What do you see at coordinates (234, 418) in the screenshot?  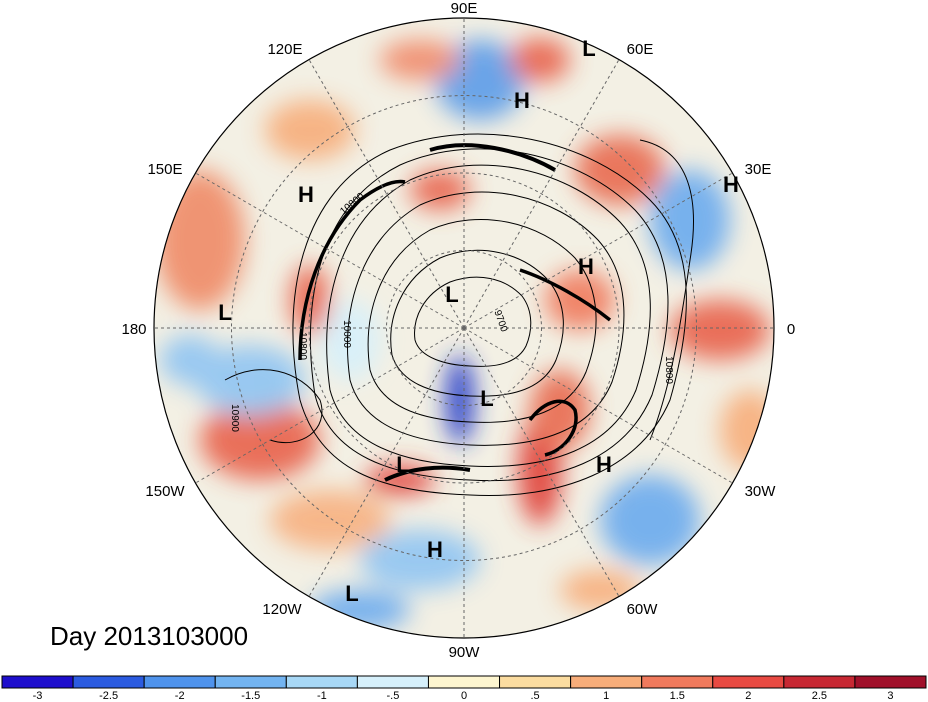 I see `contour-value-label: 10900` at bounding box center [234, 418].